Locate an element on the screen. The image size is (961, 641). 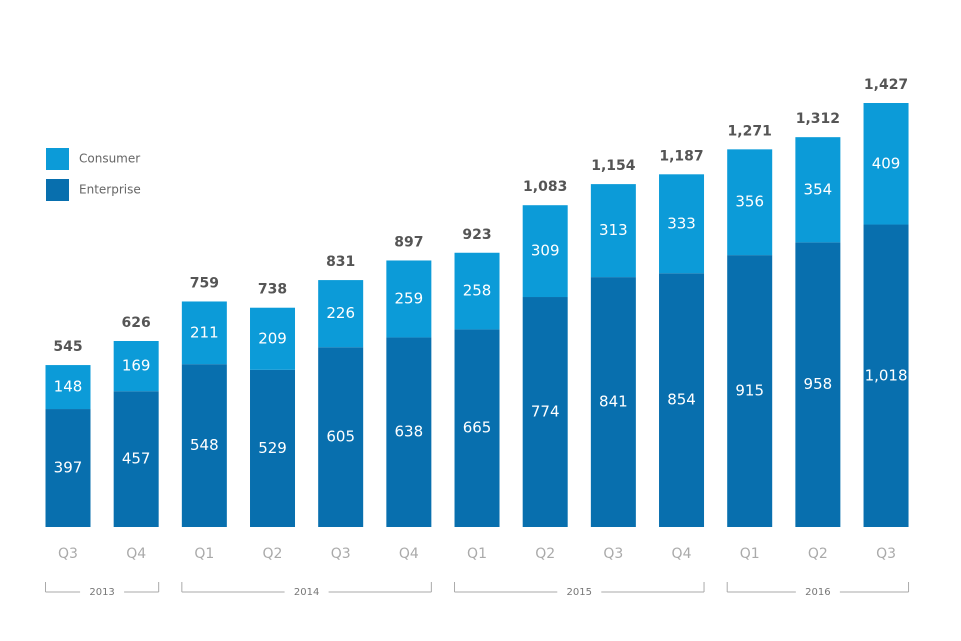
segment-label: 354 is located at coordinates (818, 189).